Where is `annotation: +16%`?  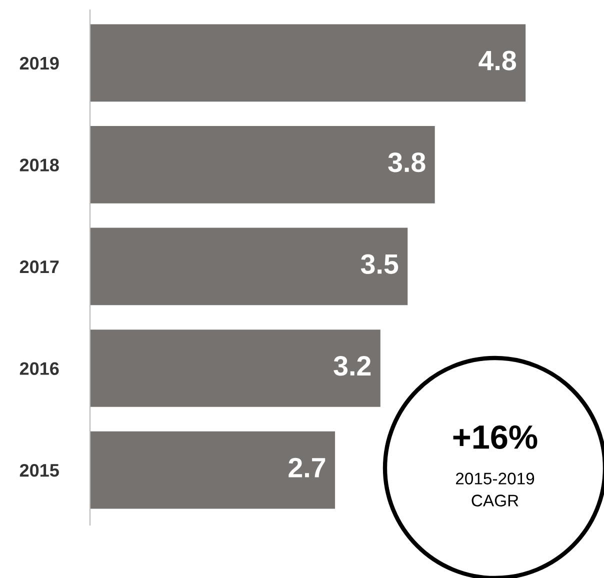
annotation: +16% is located at coordinates (495, 437).